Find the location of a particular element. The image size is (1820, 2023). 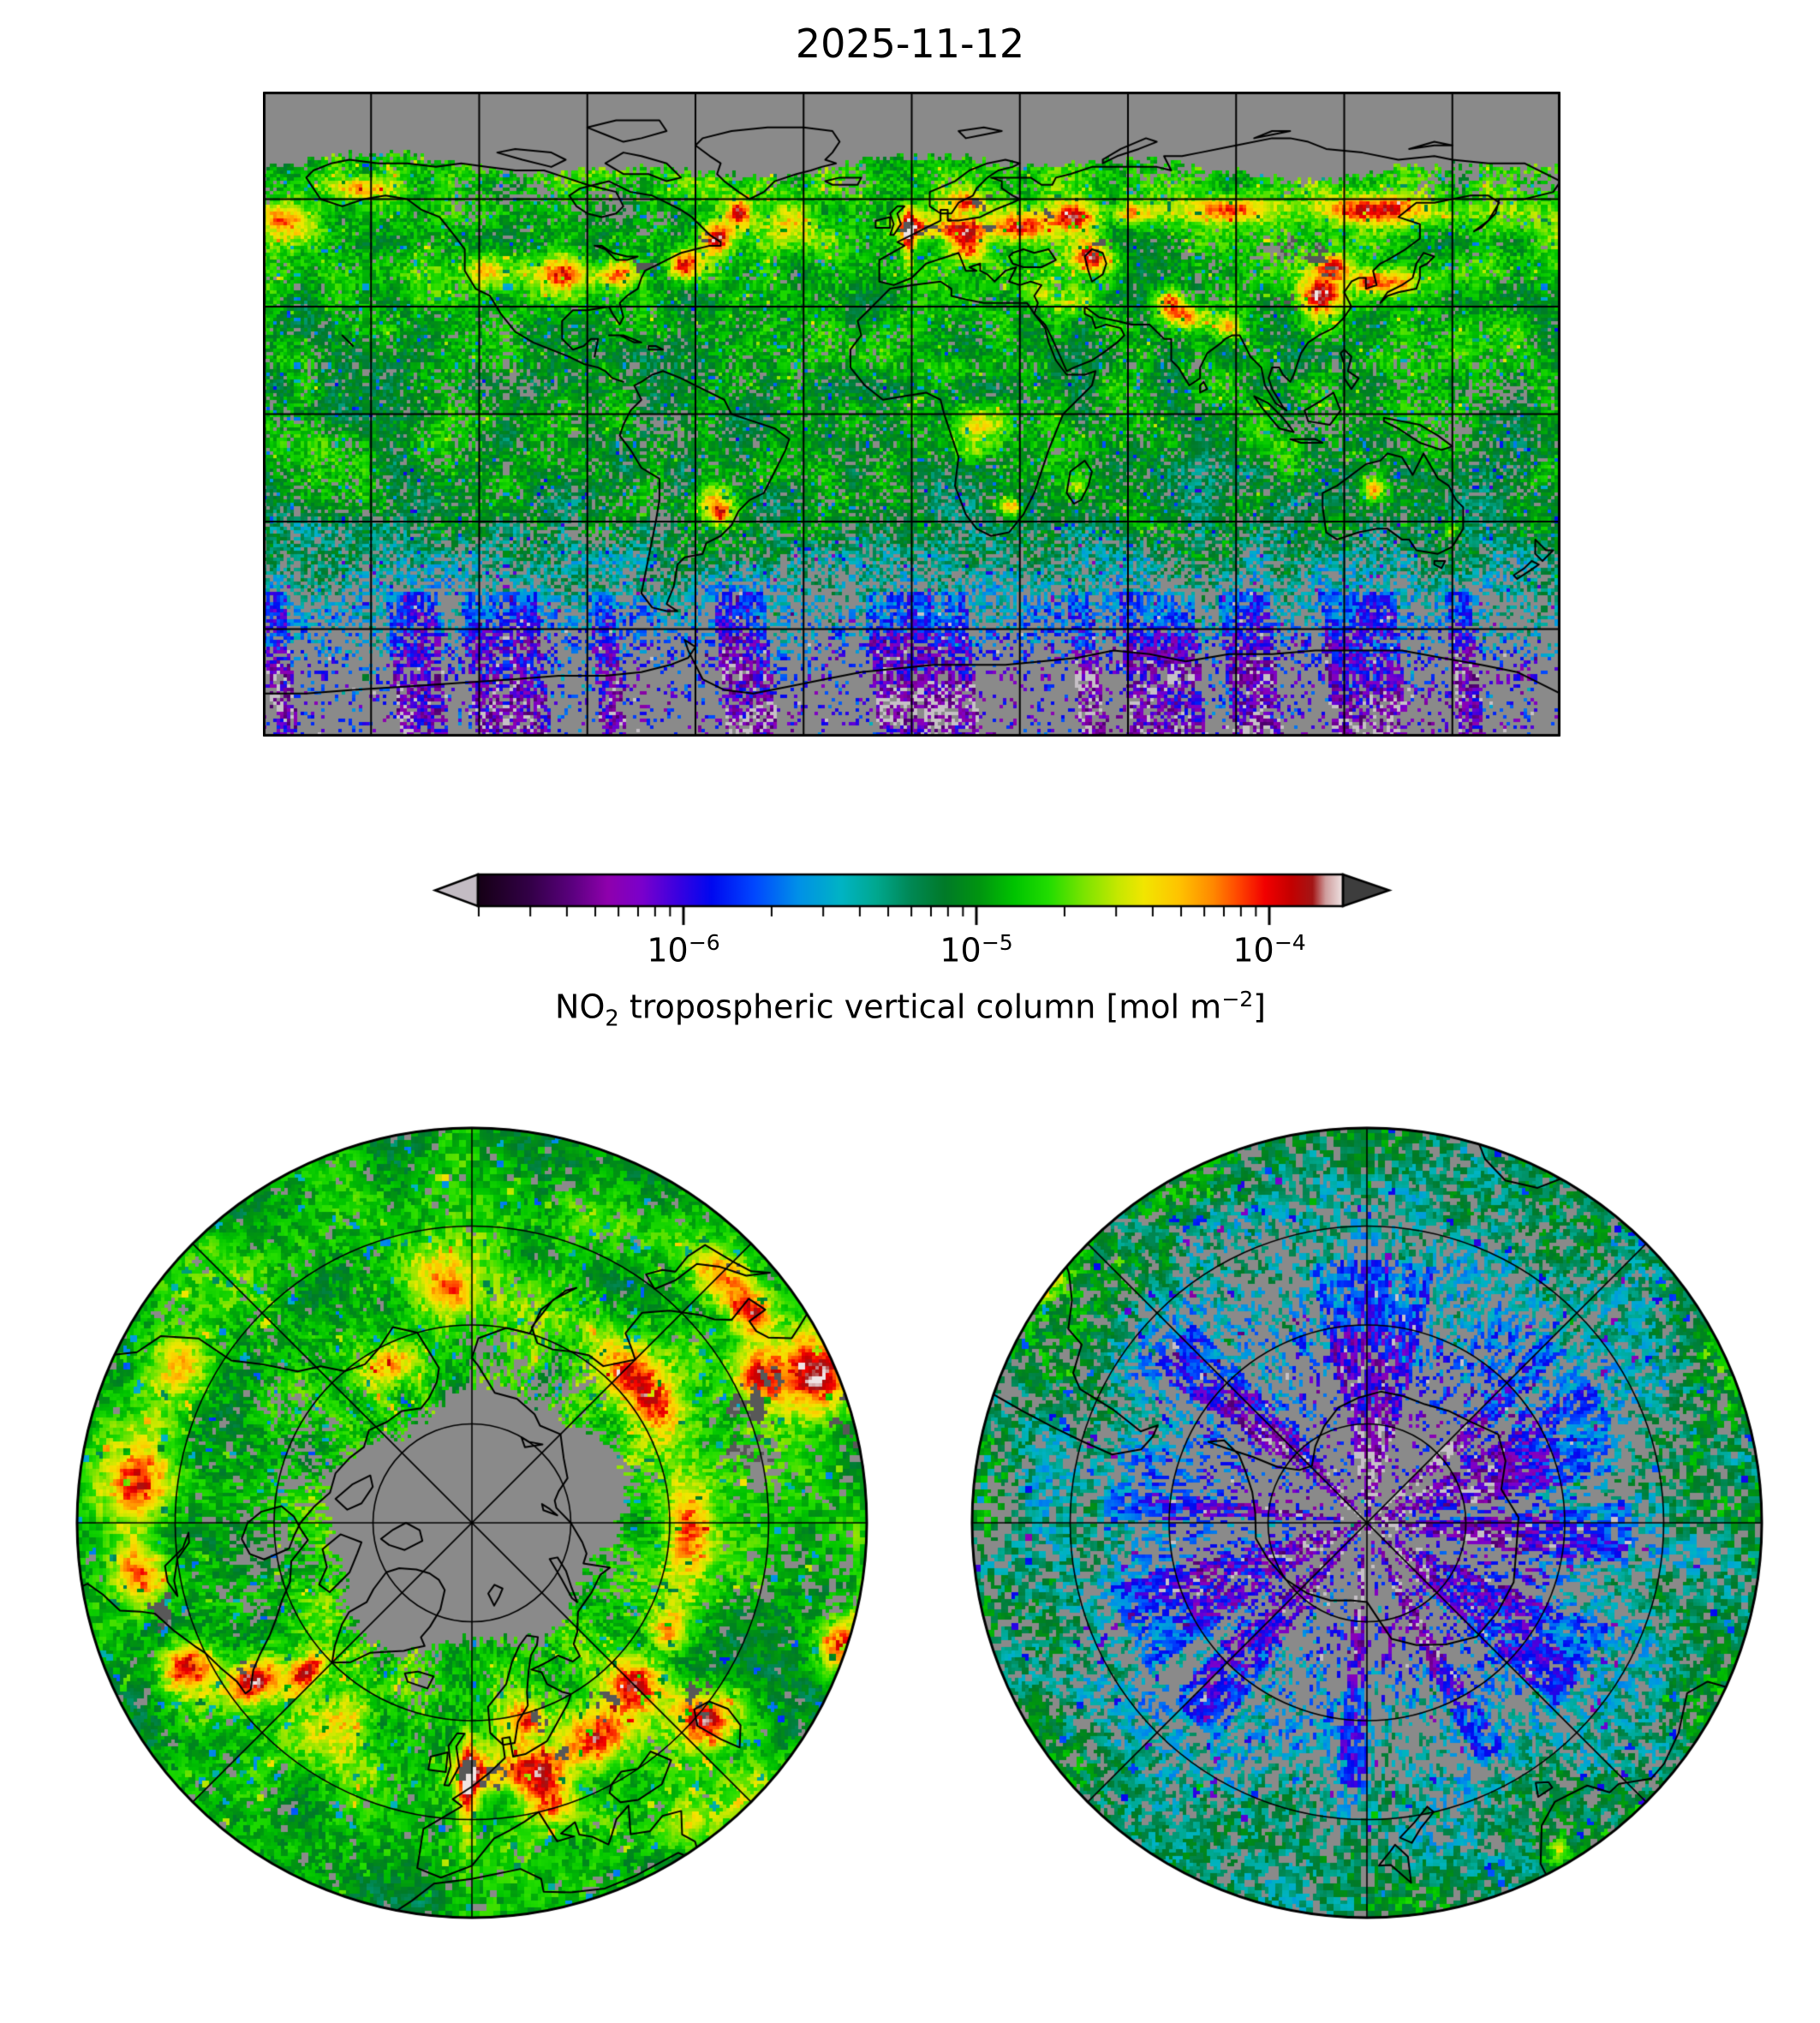

colorbar-tick-1e-5: 10⁻⁵ is located at coordinates (977, 950).